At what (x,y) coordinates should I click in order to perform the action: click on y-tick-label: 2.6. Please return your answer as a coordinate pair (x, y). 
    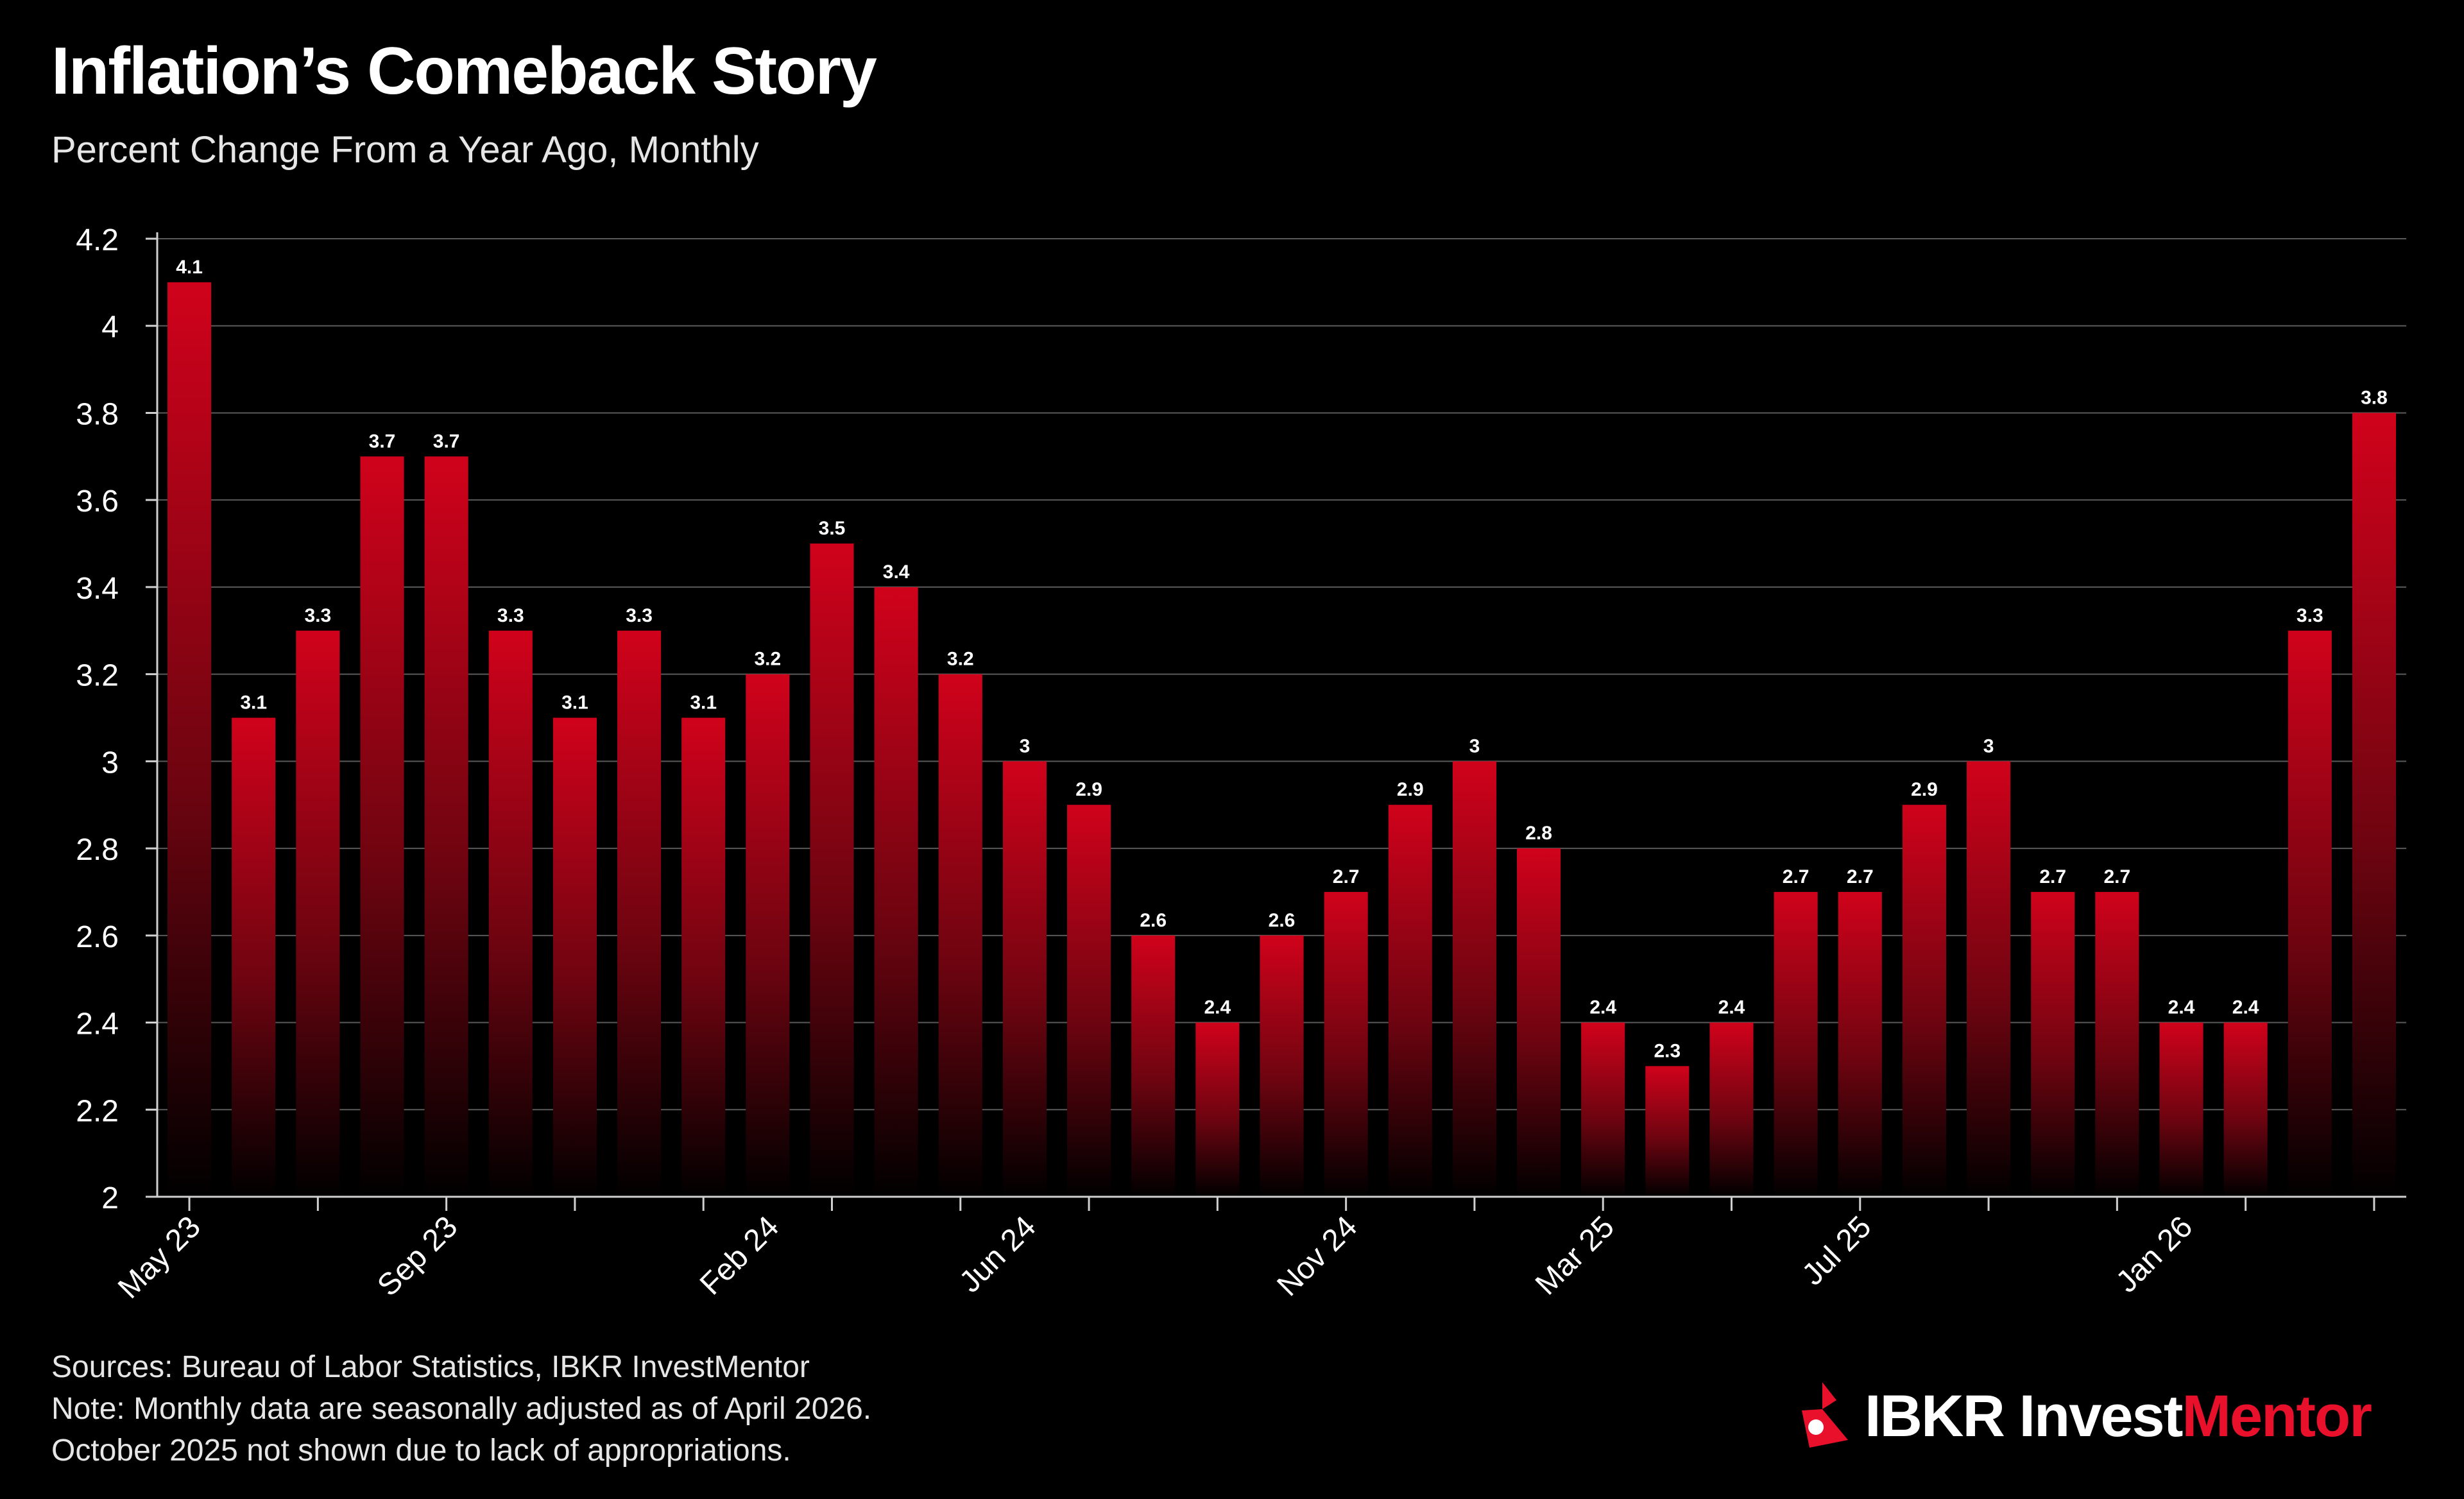
    Looking at the image, I should click on (98, 937).